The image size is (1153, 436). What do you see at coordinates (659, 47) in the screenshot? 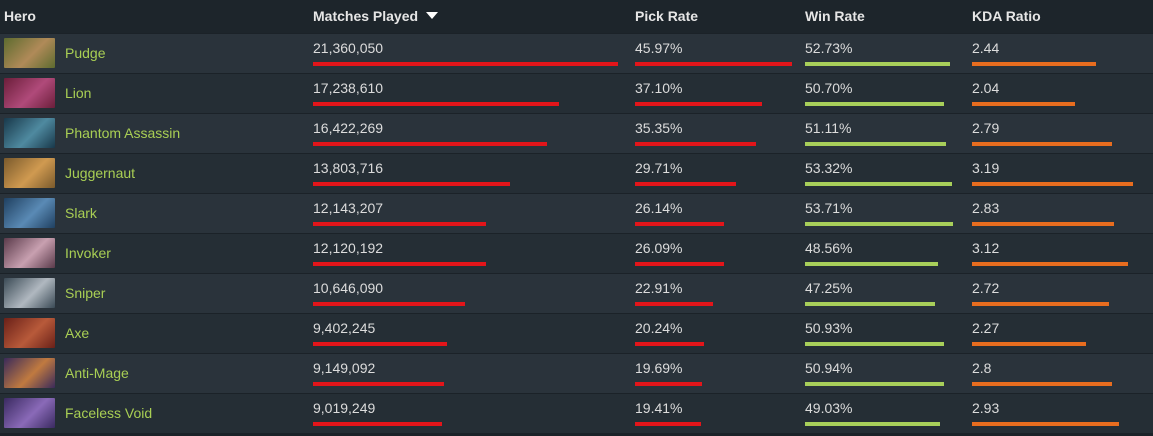
I see `pick-rate-value: 45.97%` at bounding box center [659, 47].